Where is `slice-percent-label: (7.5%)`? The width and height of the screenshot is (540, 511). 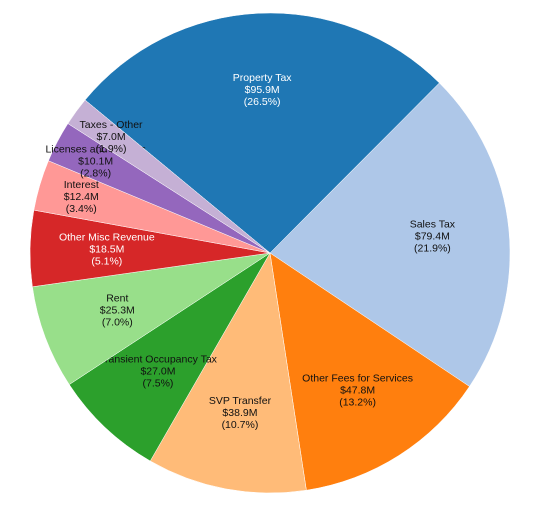
slice-percent-label: (7.5%) is located at coordinates (157, 383).